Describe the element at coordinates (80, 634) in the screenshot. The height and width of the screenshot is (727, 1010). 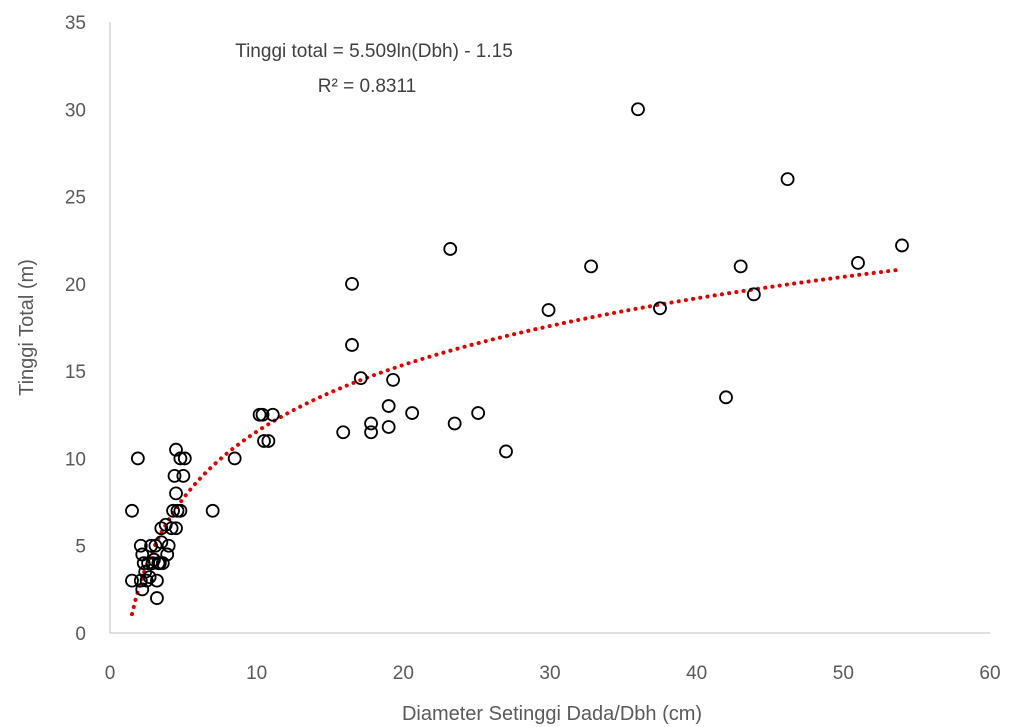
I see `y-tick-label: 0` at that location.